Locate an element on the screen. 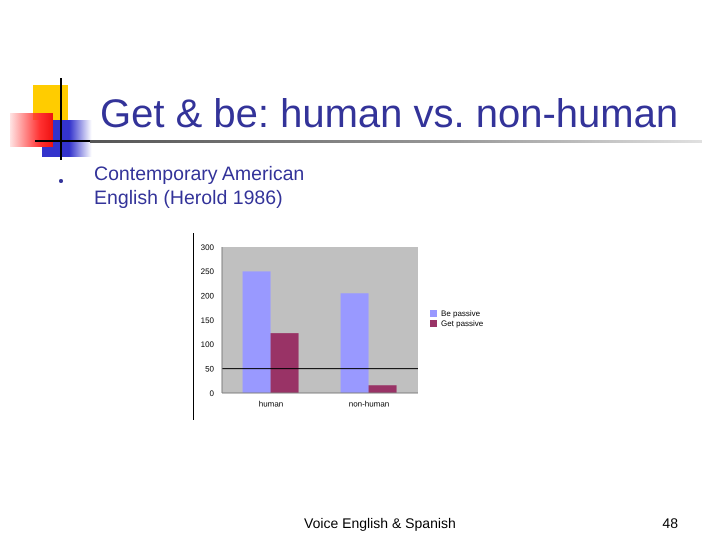 The height and width of the screenshot is (540, 720). y-tick-label: 200 is located at coordinates (207, 296).